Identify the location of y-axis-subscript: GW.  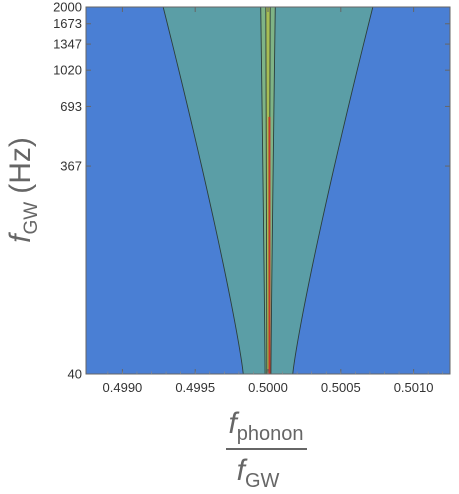
(31, 218).